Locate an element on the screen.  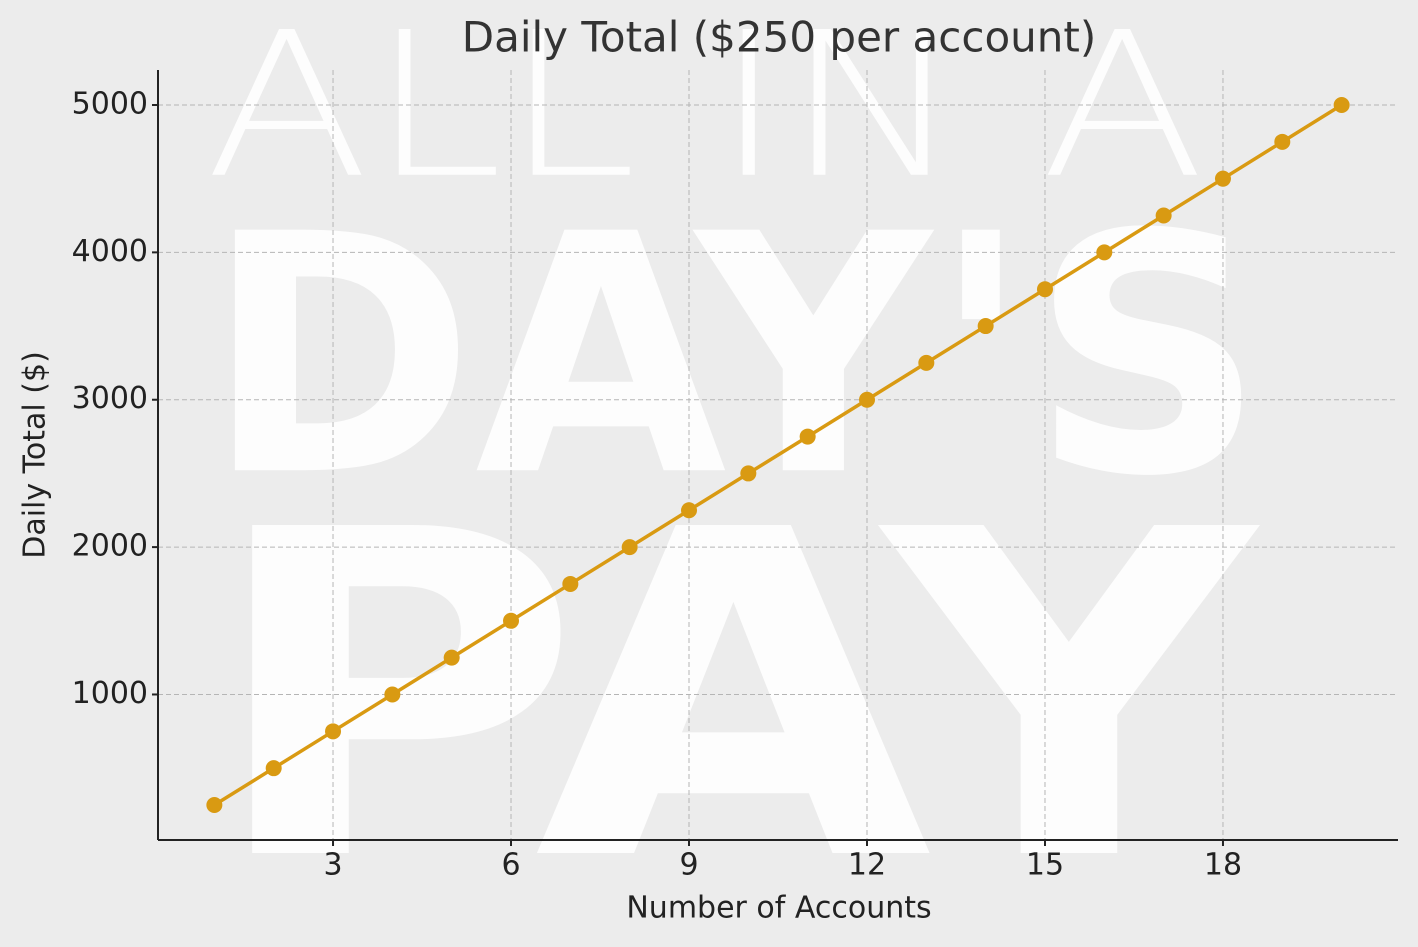
y-axis-label: Daily Total ($) is located at coordinates (35, 455).